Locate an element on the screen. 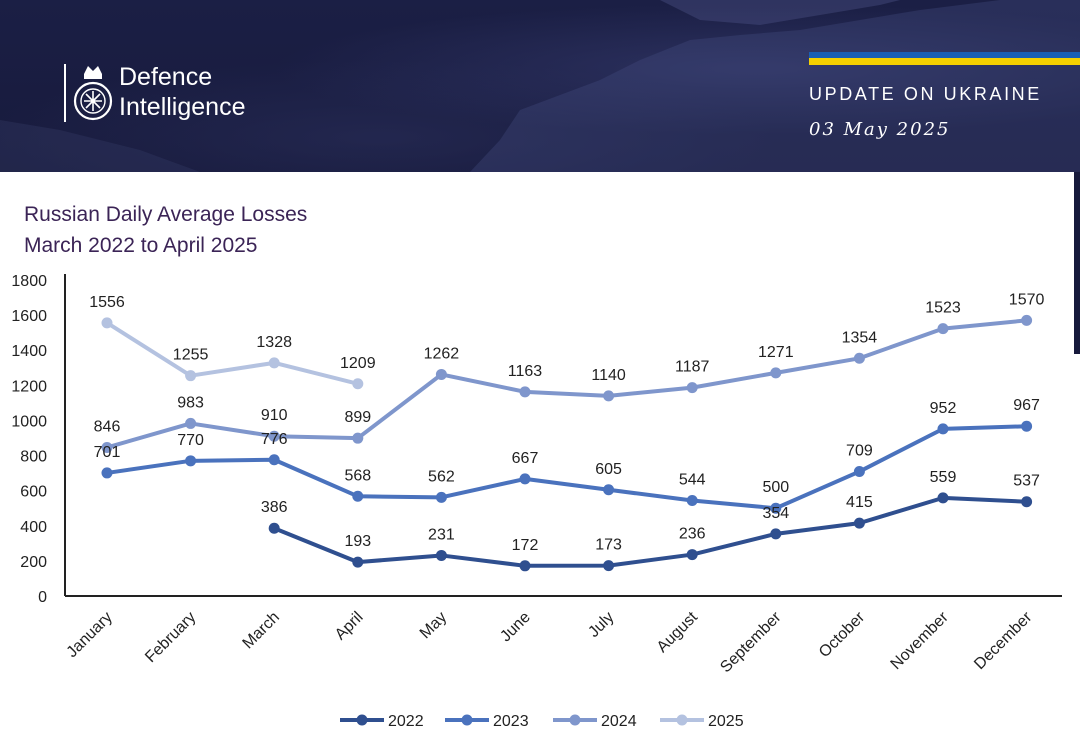  y-tick-label: 1600 is located at coordinates (29, 316).